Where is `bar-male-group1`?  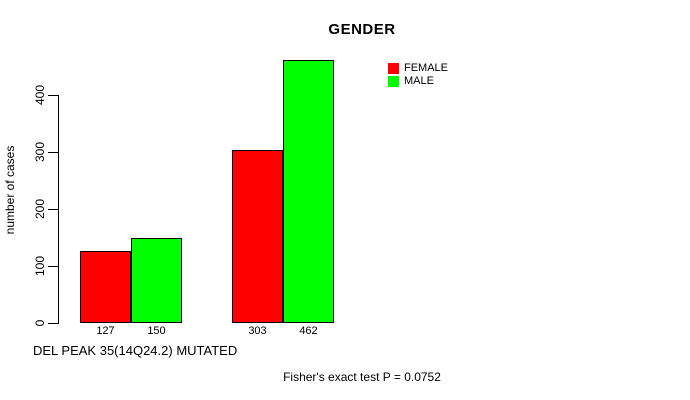 bar-male-group1 is located at coordinates (156, 280).